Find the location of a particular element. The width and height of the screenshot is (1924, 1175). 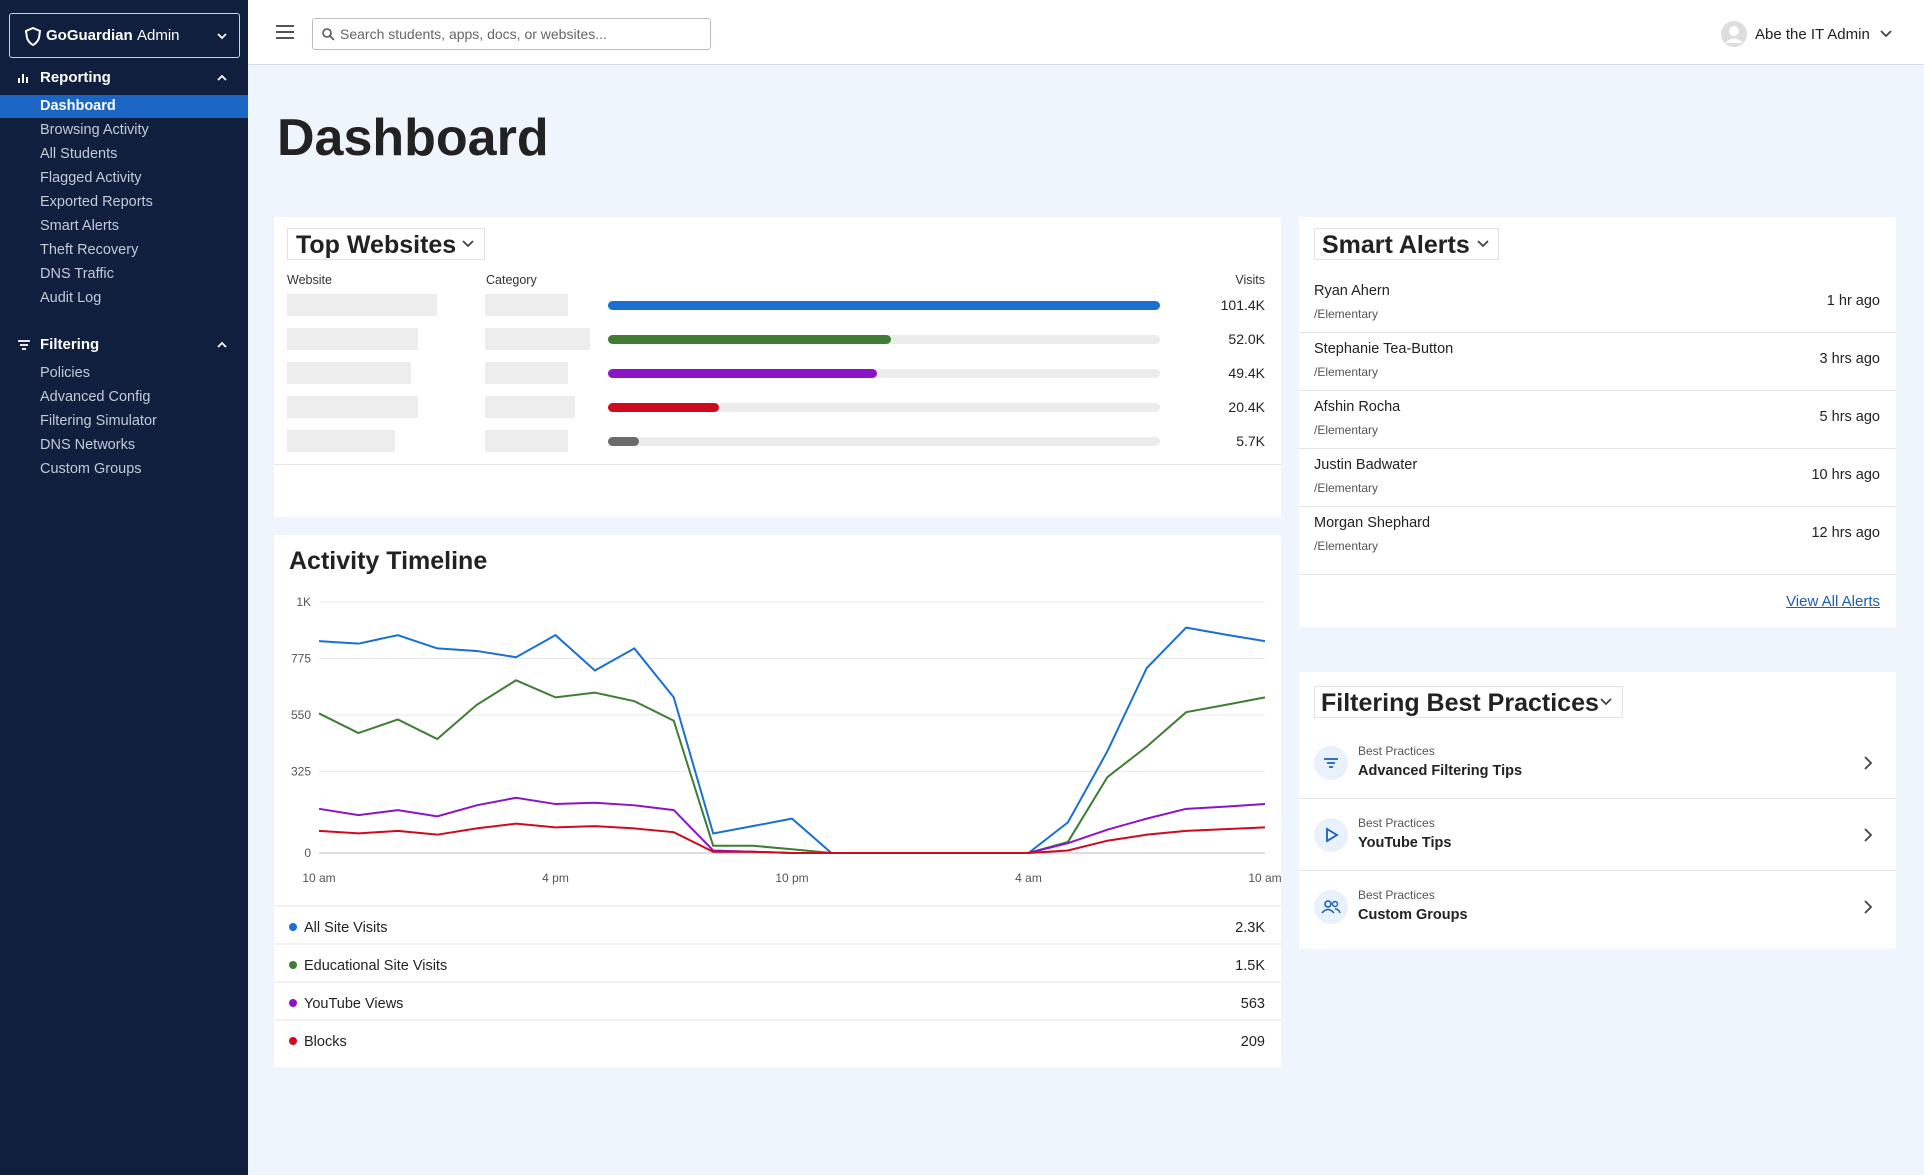

avatar is located at coordinates (1734, 34).